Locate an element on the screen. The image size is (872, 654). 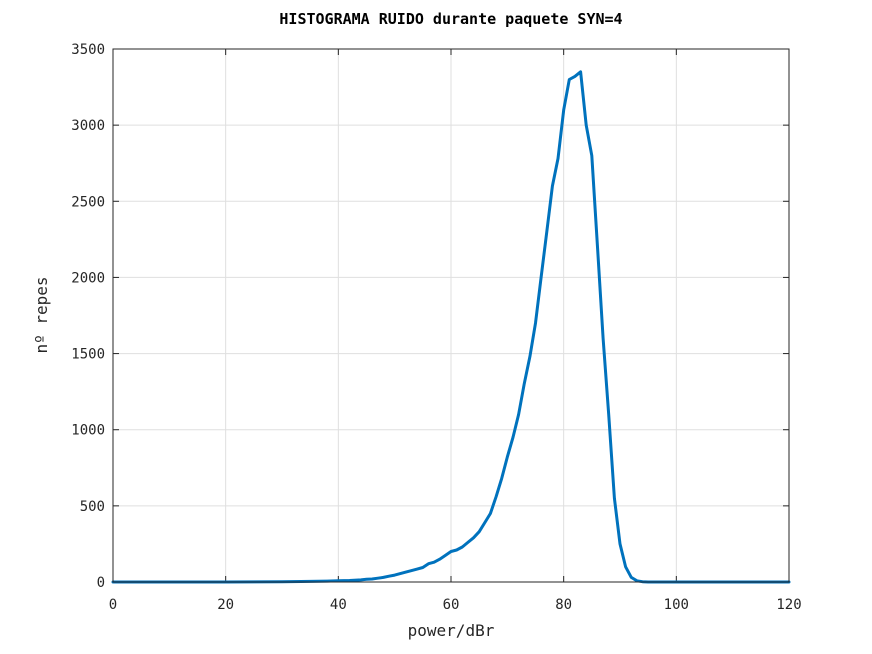
x-tick-label: 0 is located at coordinates (113, 605).